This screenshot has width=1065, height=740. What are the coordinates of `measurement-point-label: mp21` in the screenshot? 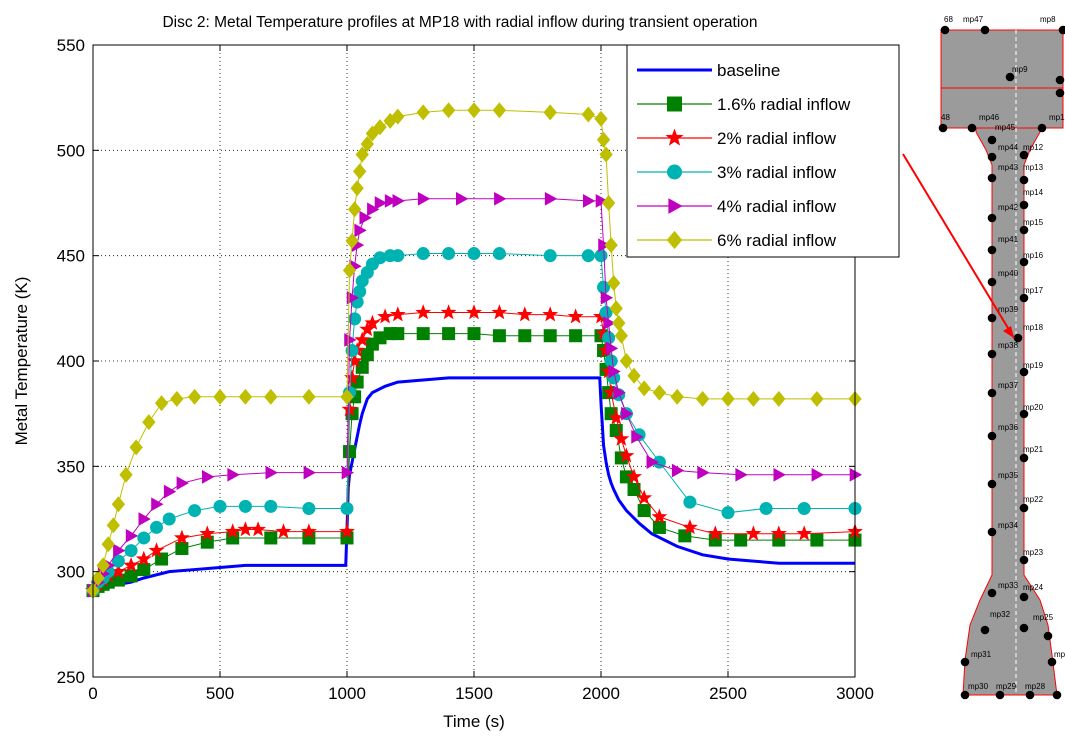 It's located at (1033, 449).